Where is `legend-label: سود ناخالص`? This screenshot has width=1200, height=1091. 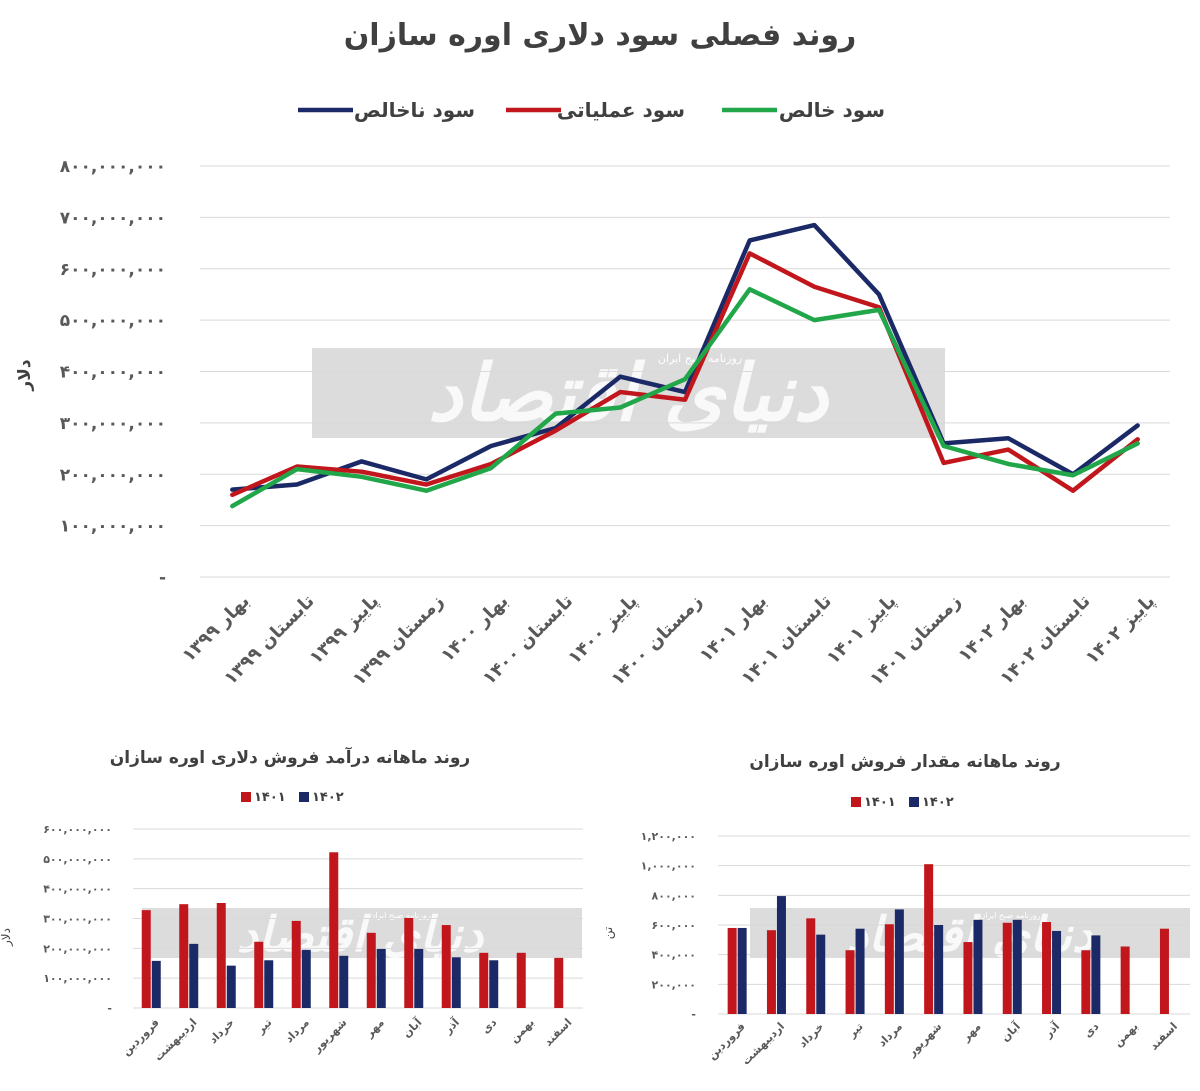
legend-label: سود ناخالص is located at coordinates (414, 110).